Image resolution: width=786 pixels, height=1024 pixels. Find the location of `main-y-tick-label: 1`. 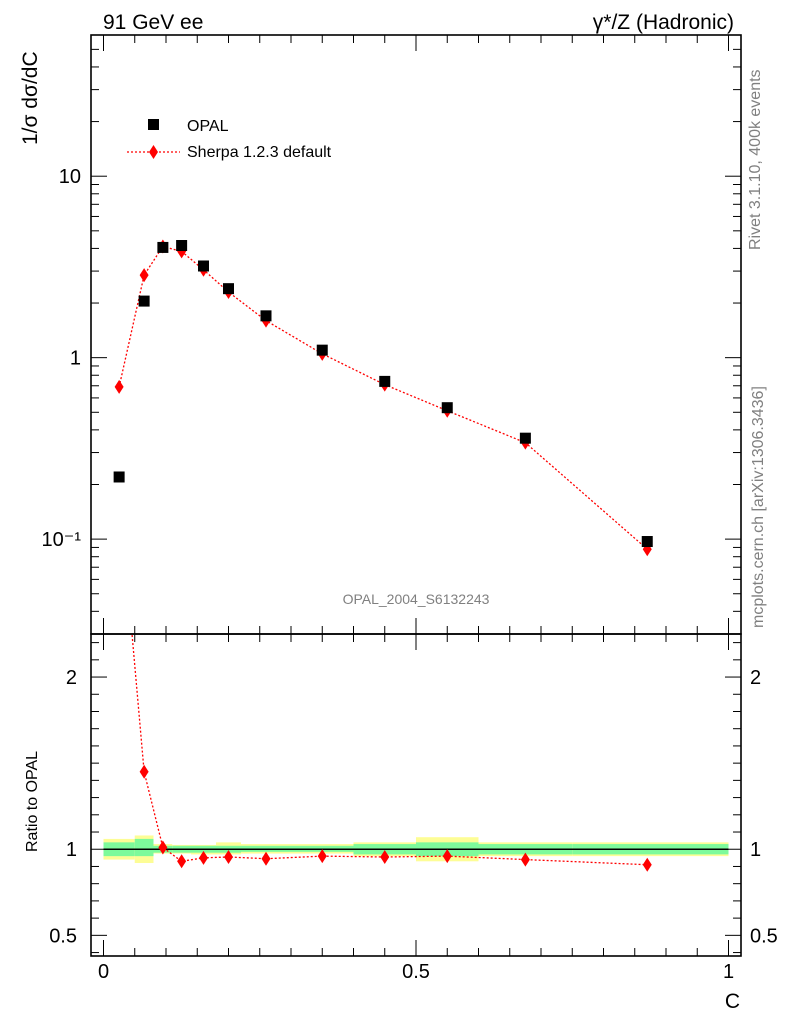

main-y-tick-label: 1 is located at coordinates (75, 359).